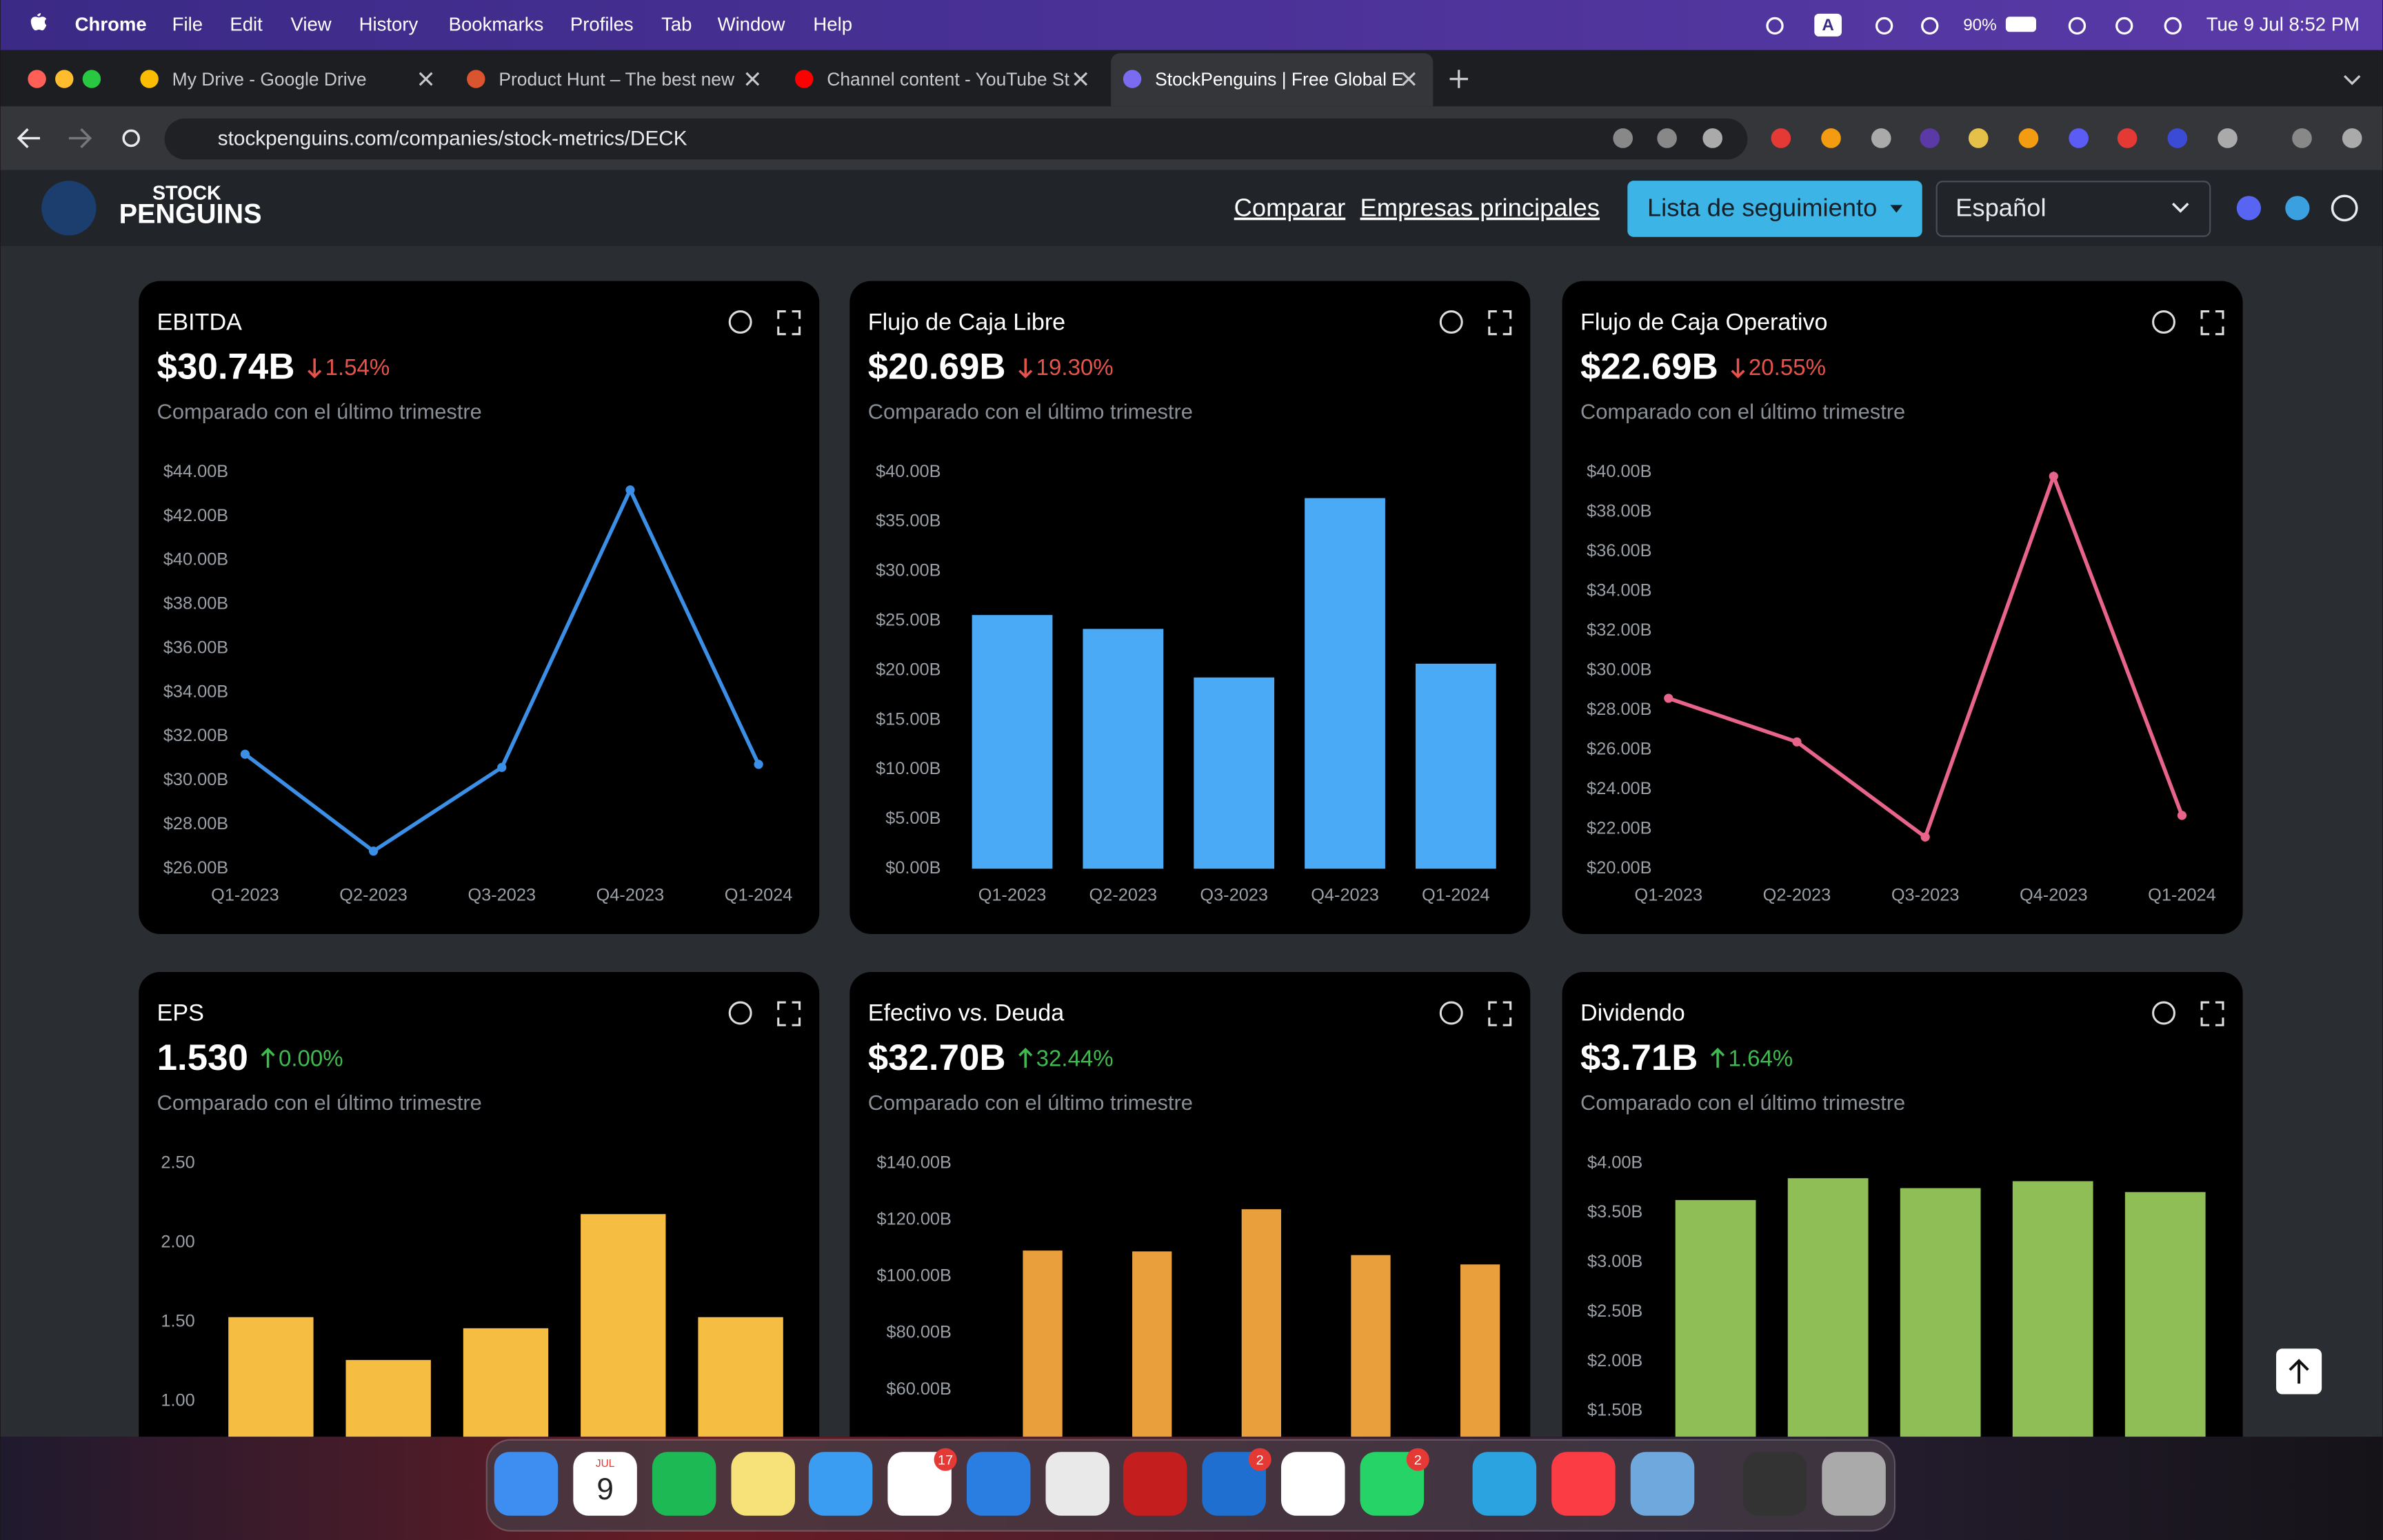 The height and width of the screenshot is (1540, 2383). Describe the element at coordinates (2352, 80) in the screenshot. I see `tab-search` at that location.